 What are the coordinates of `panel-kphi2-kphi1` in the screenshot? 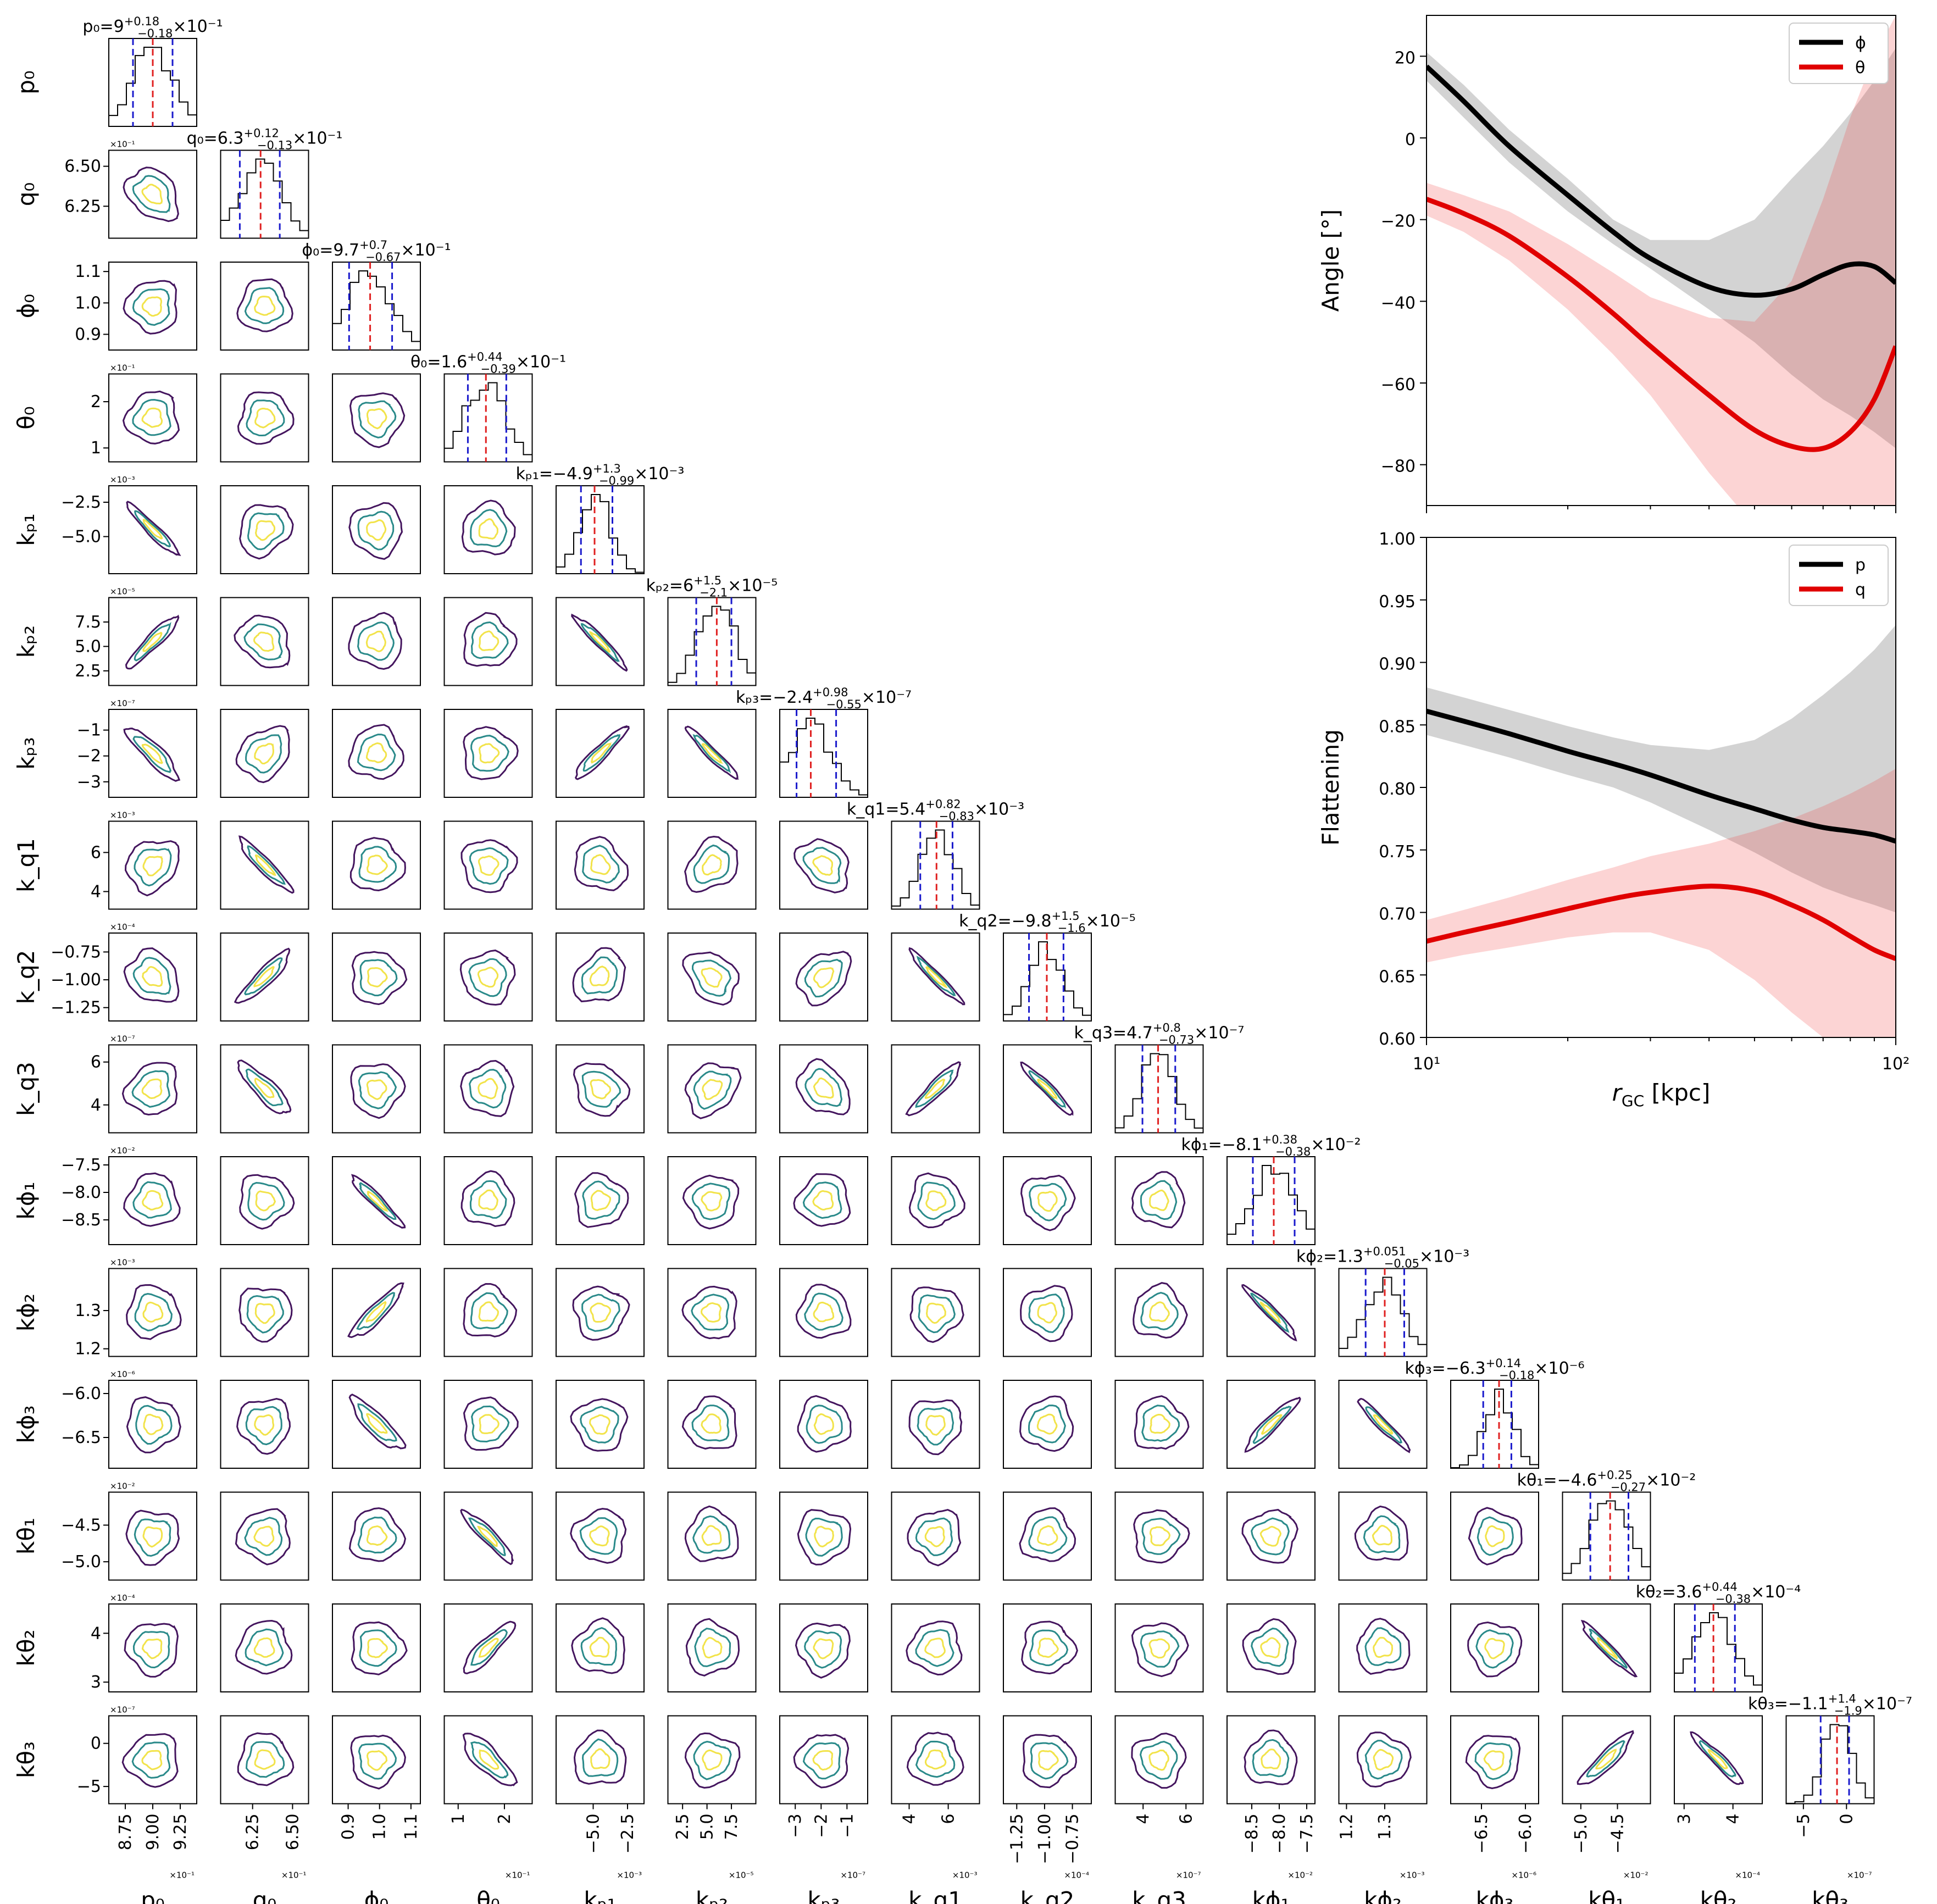 It's located at (1271, 1312).